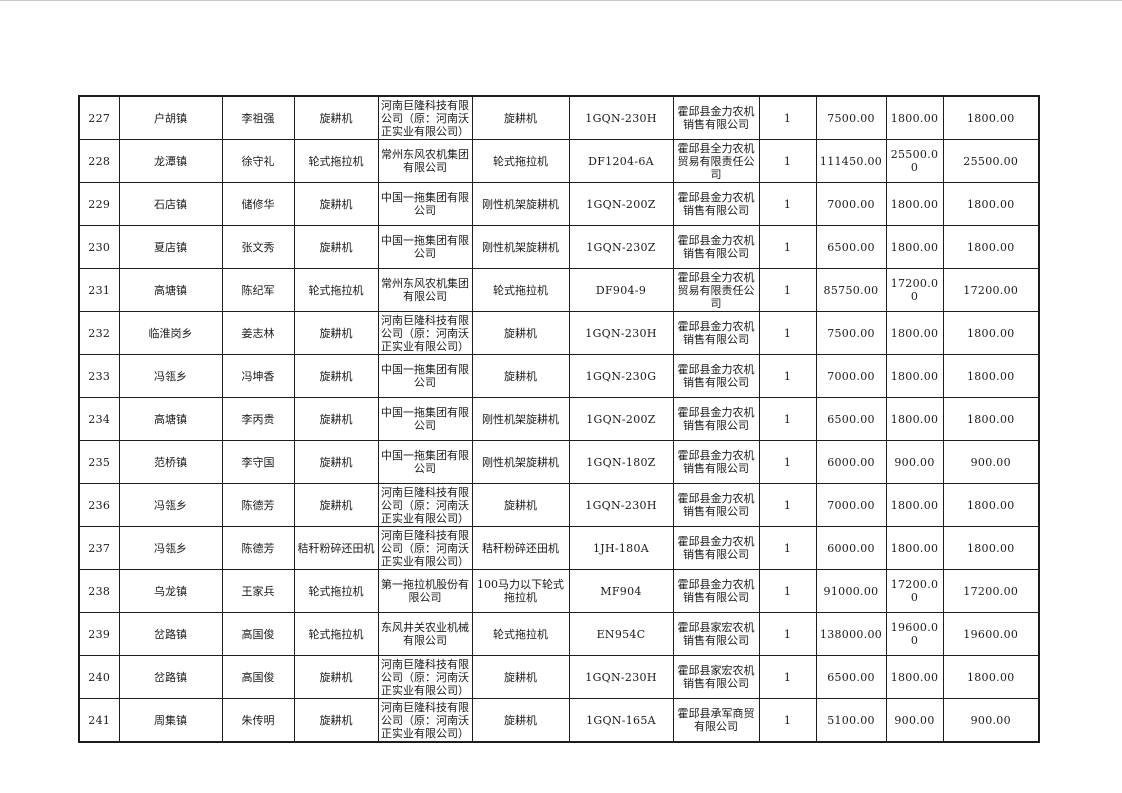 This screenshot has height=793, width=1122. I want to click on cell-buyer-name: 冯坤香, so click(258, 376).